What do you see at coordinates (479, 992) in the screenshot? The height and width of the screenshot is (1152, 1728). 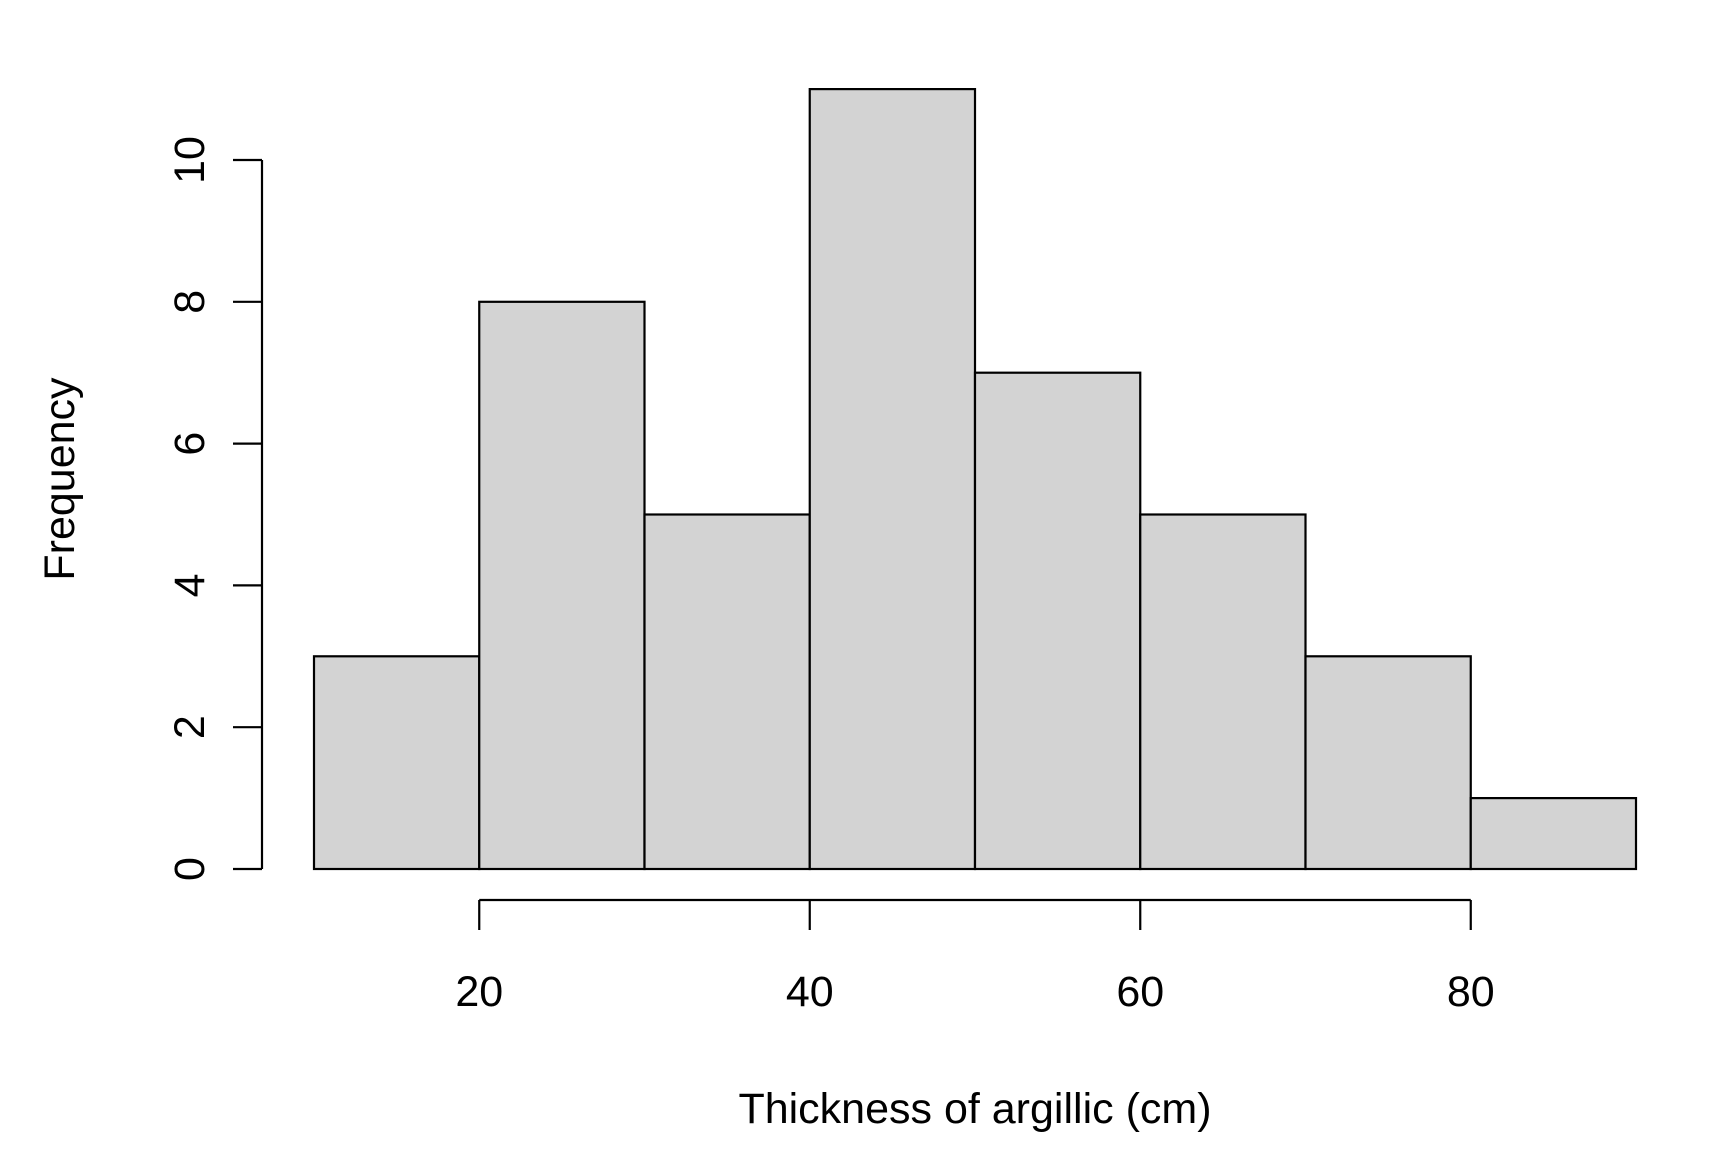 I see `x-tick-label-20: 20` at bounding box center [479, 992].